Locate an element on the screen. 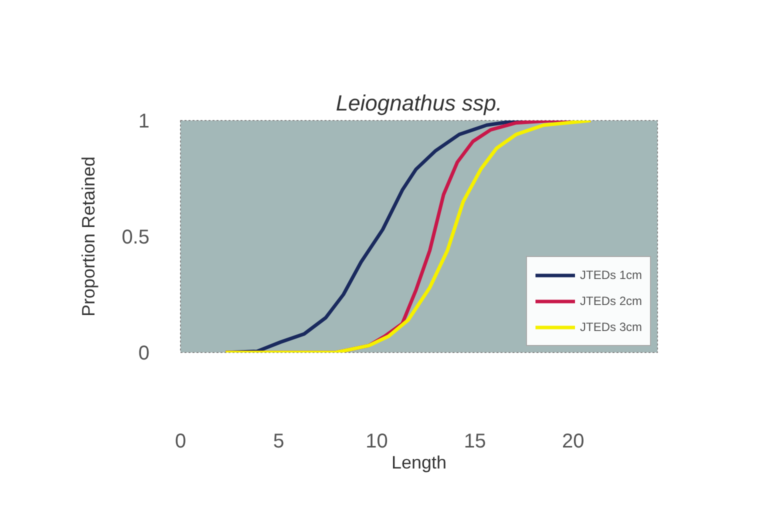 The height and width of the screenshot is (510, 757). x-tick-label: 5 is located at coordinates (278, 441).